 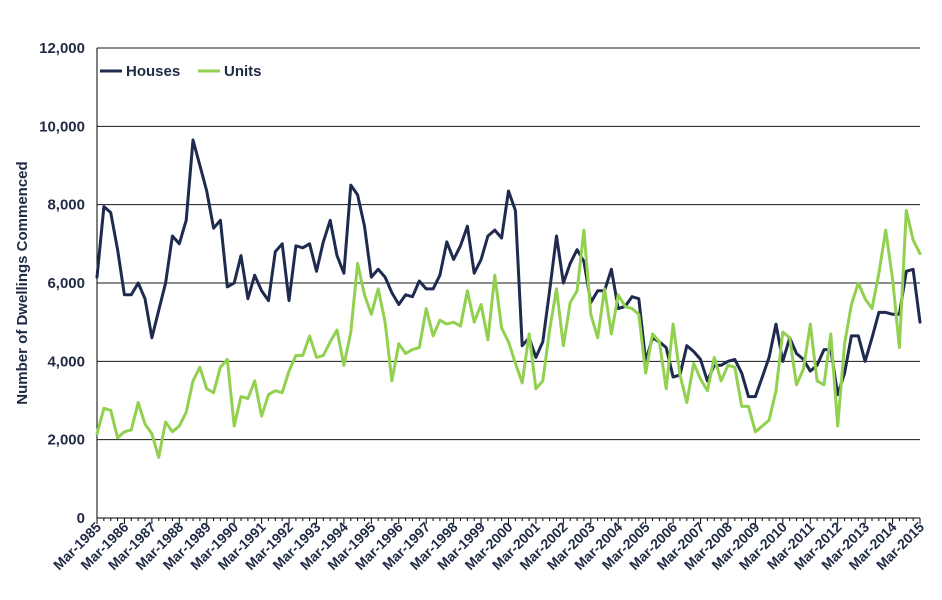 I want to click on legend-label-units: Units, so click(x=243, y=71).